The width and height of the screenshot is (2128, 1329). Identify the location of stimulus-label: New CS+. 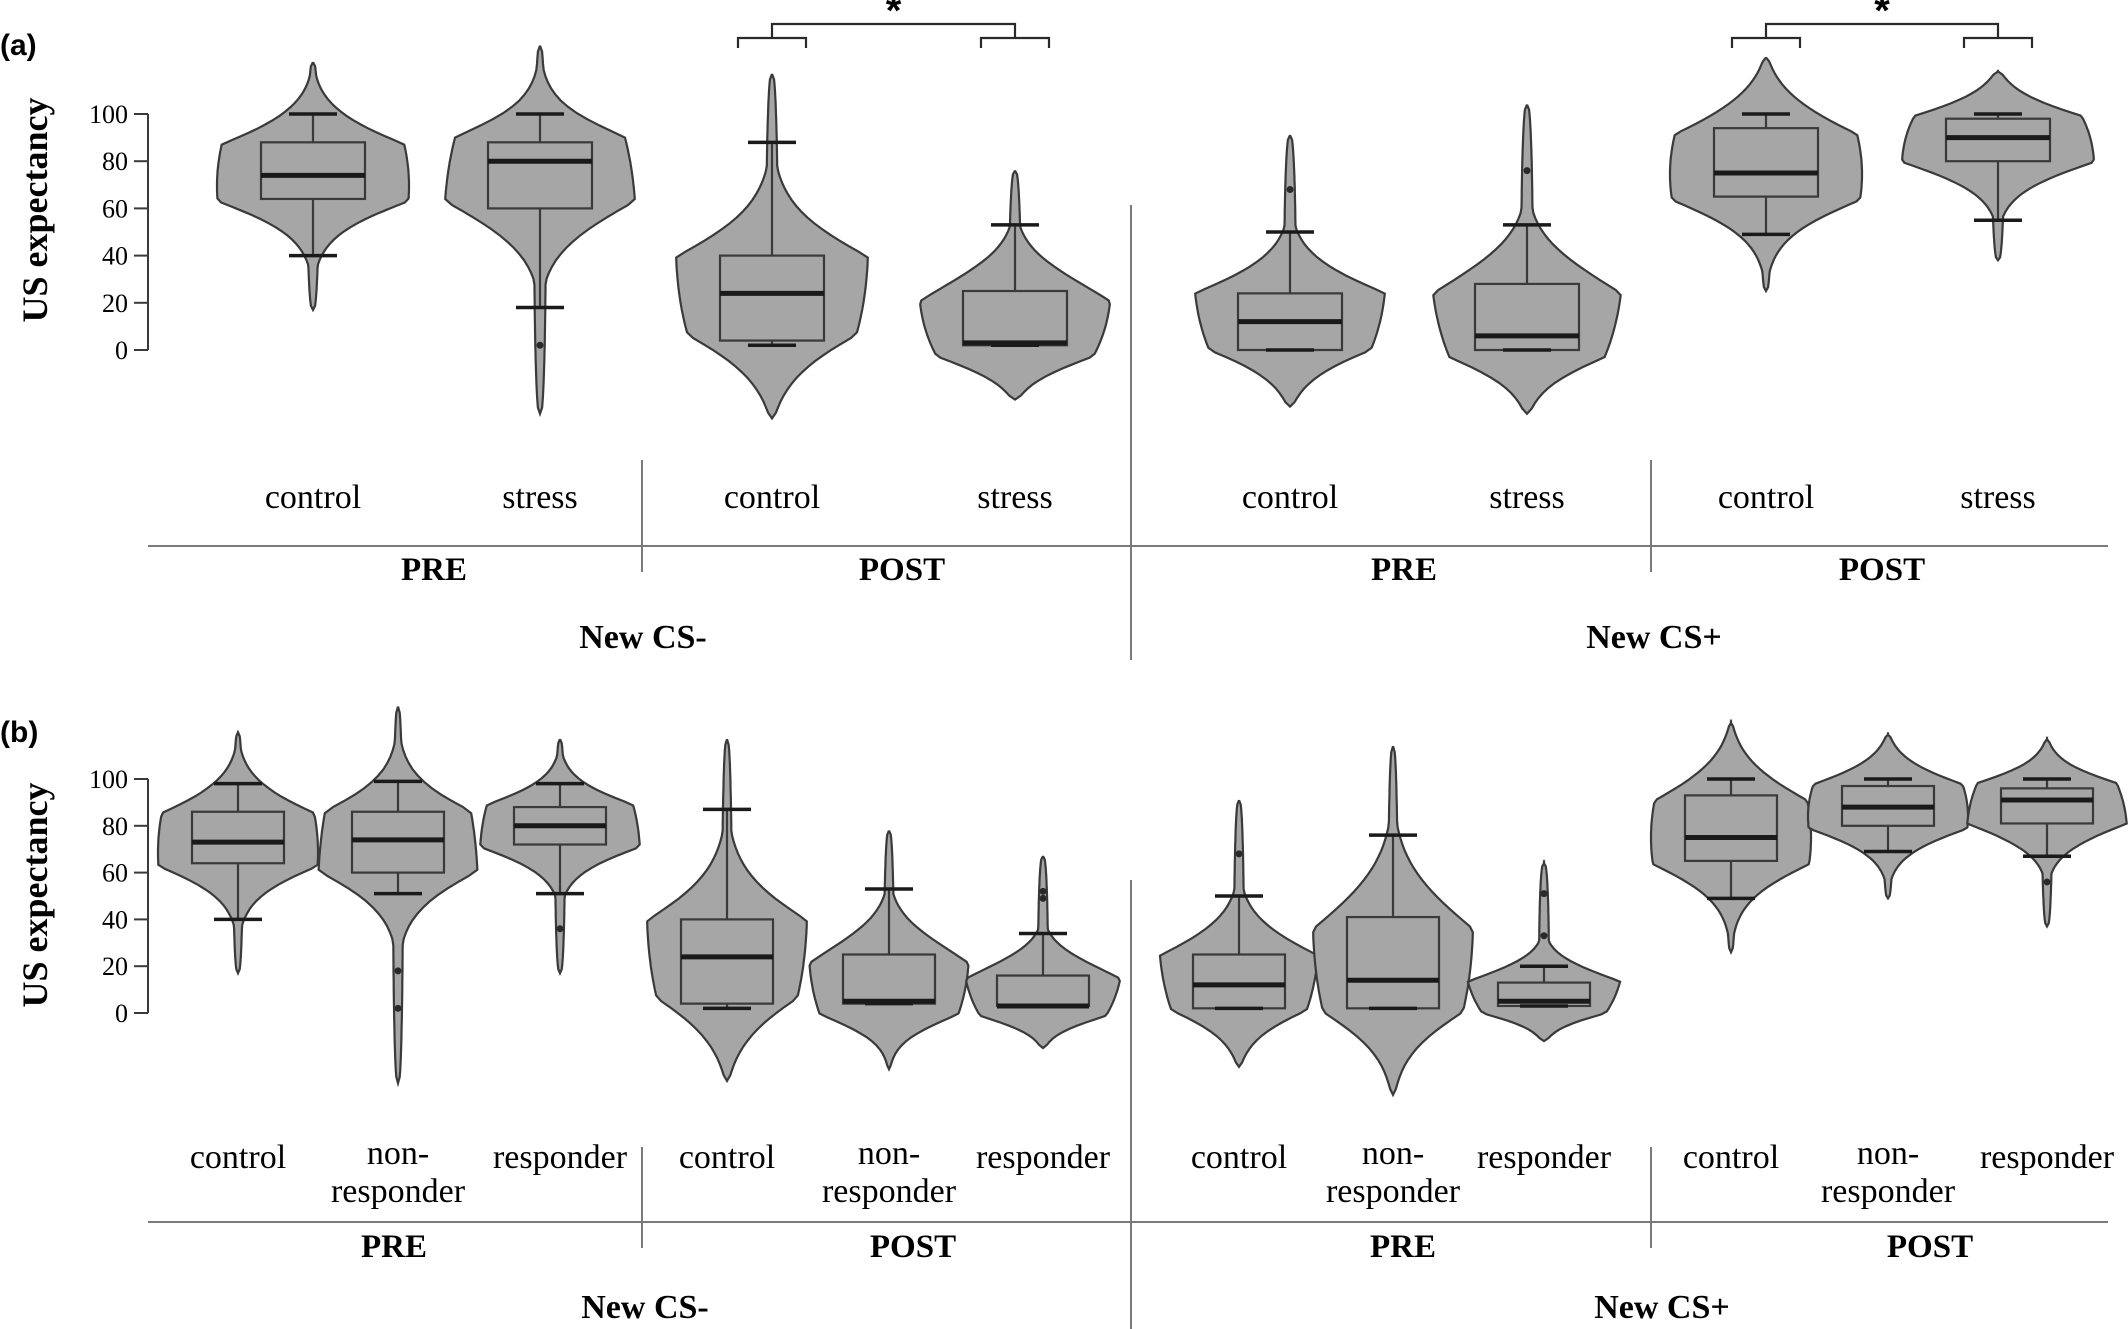
(1654, 637).